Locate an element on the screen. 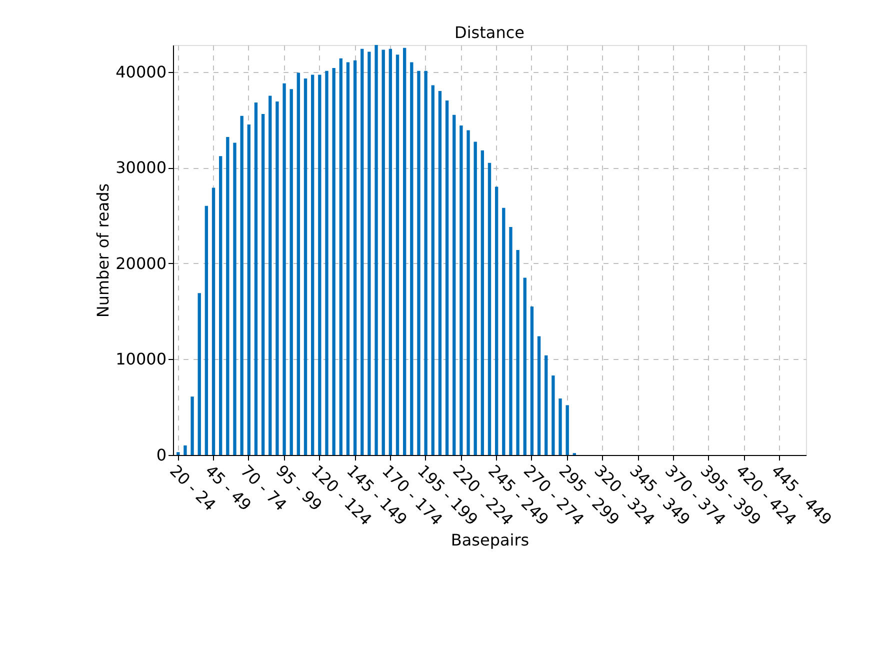 This screenshot has height=657, width=891. y-tick-label: 20000 is located at coordinates (141, 263).